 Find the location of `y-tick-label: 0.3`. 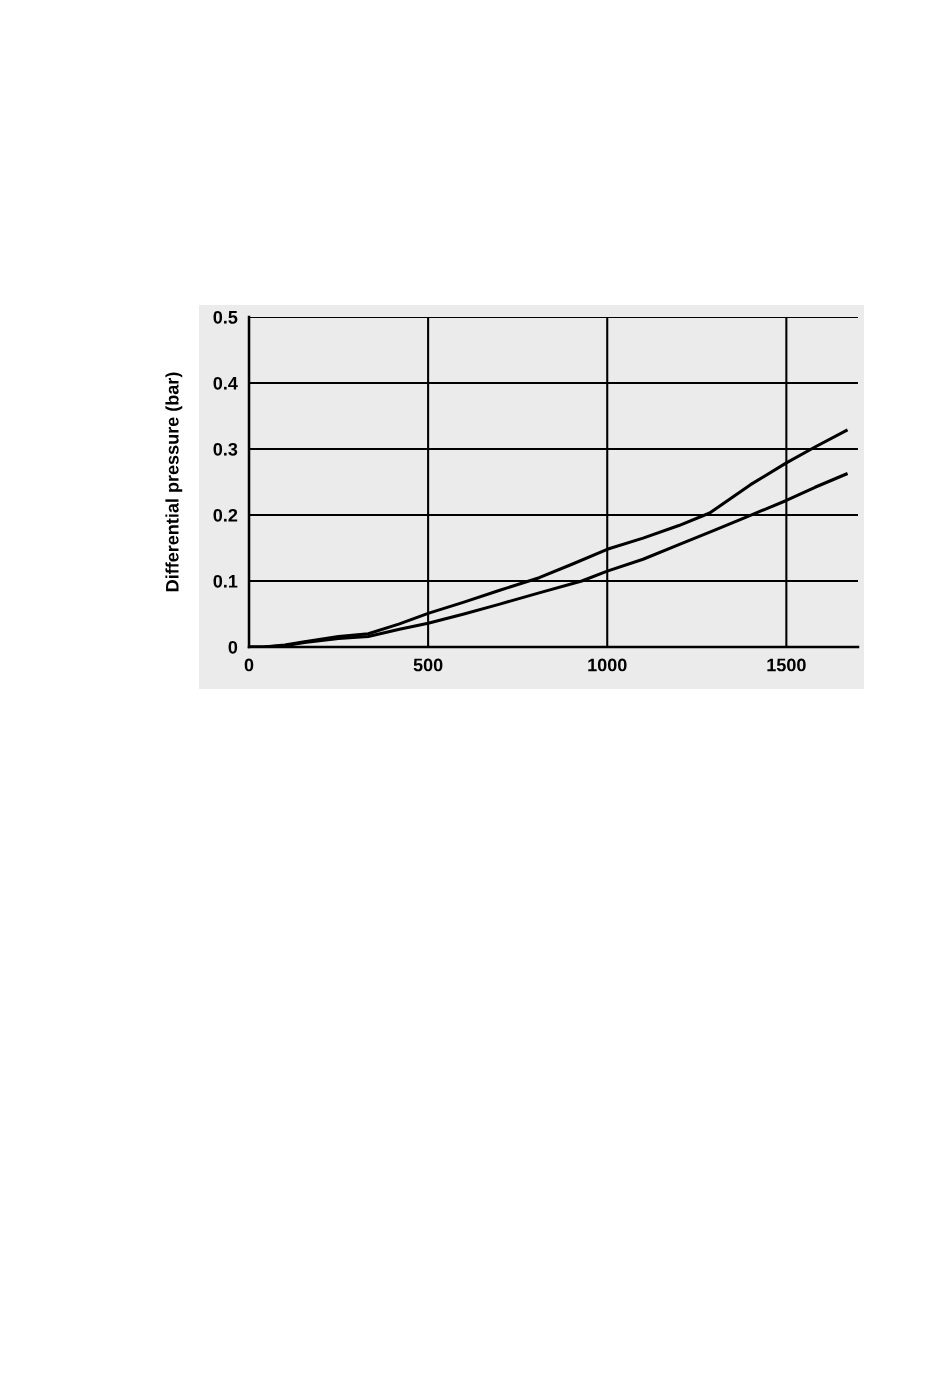

y-tick-label: 0.3 is located at coordinates (225, 449).